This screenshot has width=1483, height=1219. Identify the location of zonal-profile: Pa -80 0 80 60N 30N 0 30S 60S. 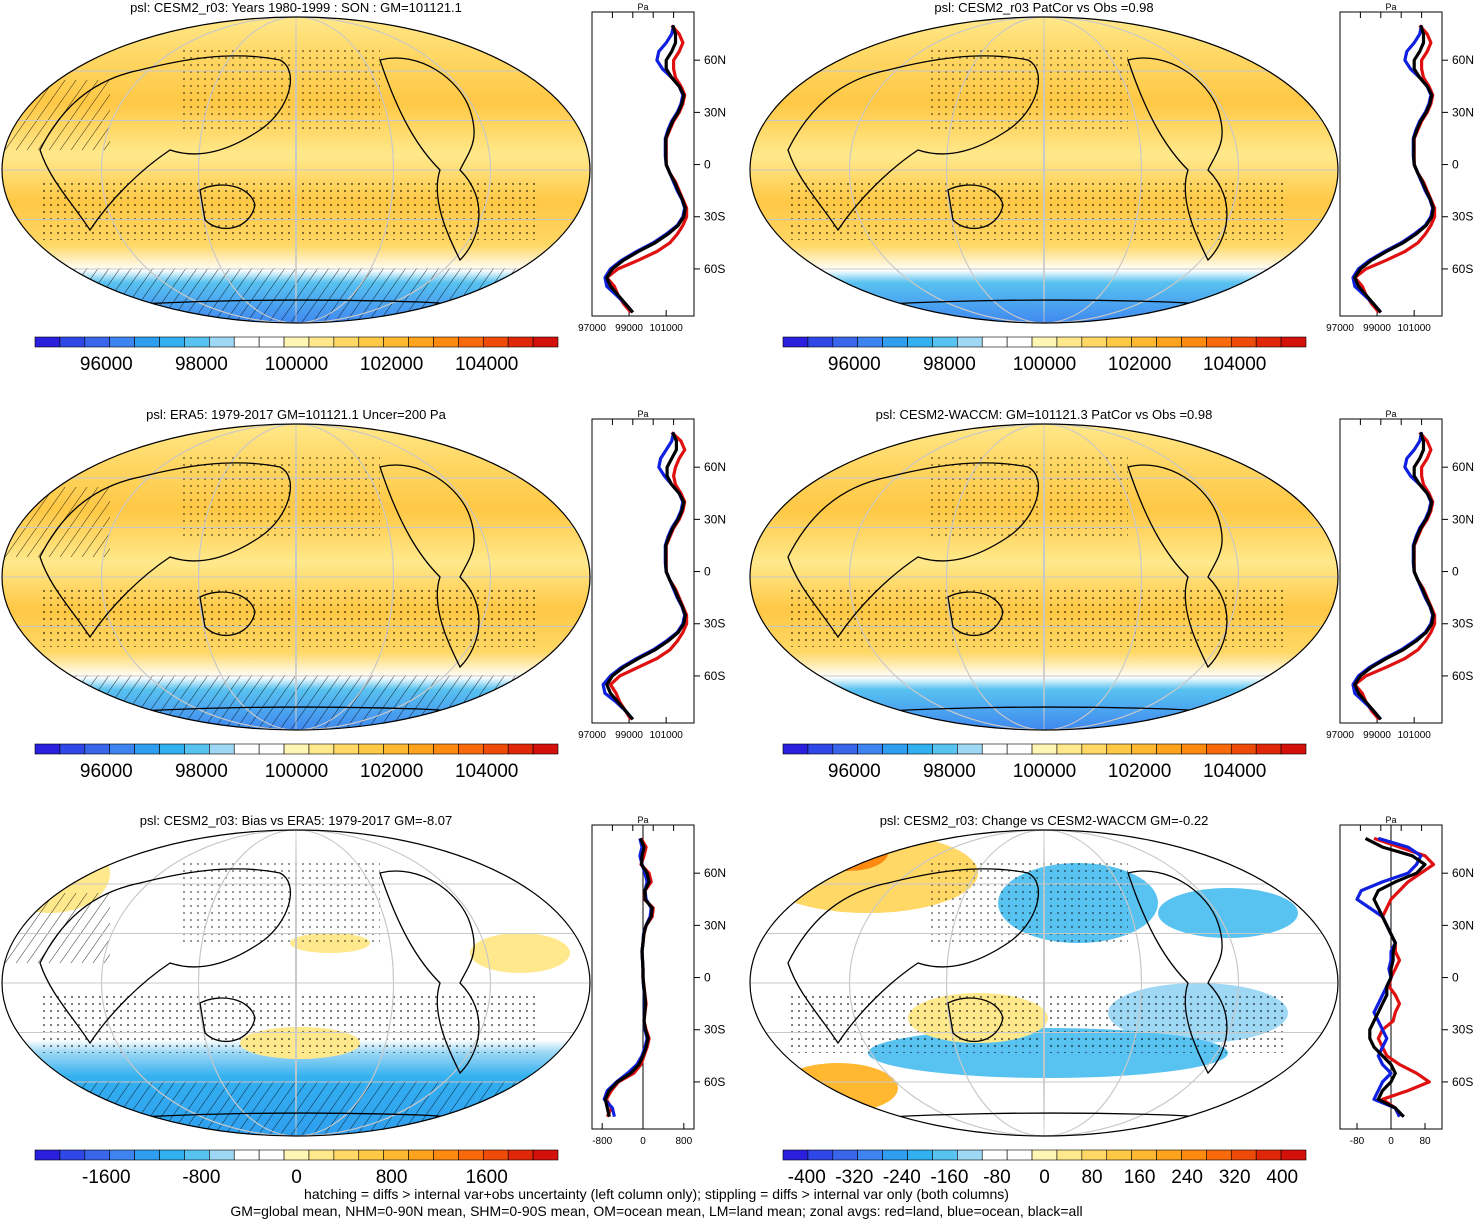
(1406, 981).